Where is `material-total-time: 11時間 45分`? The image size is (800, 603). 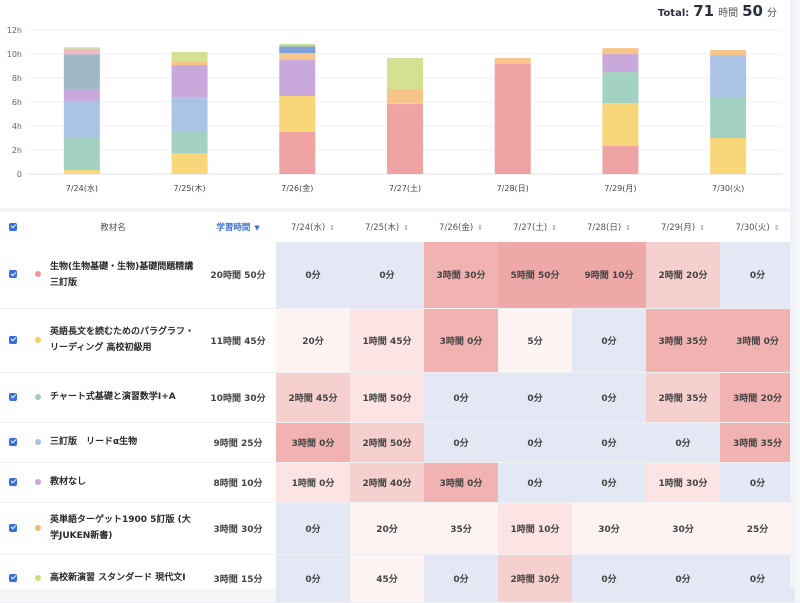 material-total-time: 11時間 45分 is located at coordinates (238, 340).